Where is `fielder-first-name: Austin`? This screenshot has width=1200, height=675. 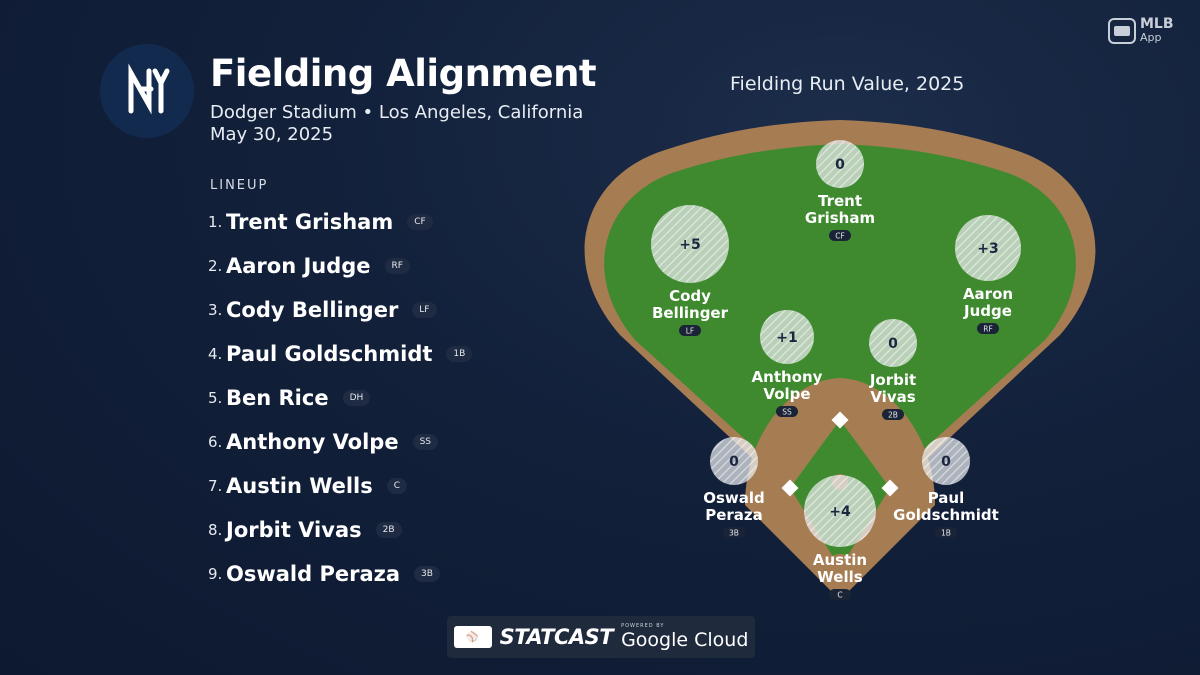
fielder-first-name: Austin is located at coordinates (840, 560).